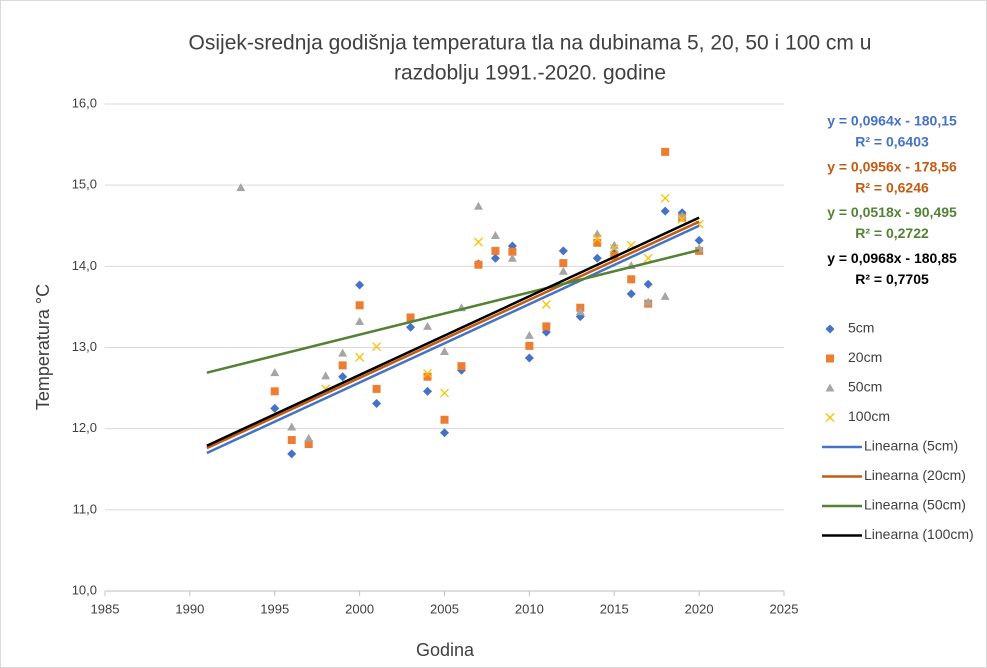 Image resolution: width=987 pixels, height=668 pixels. I want to click on y-tick-label: 16,0, so click(84, 102).